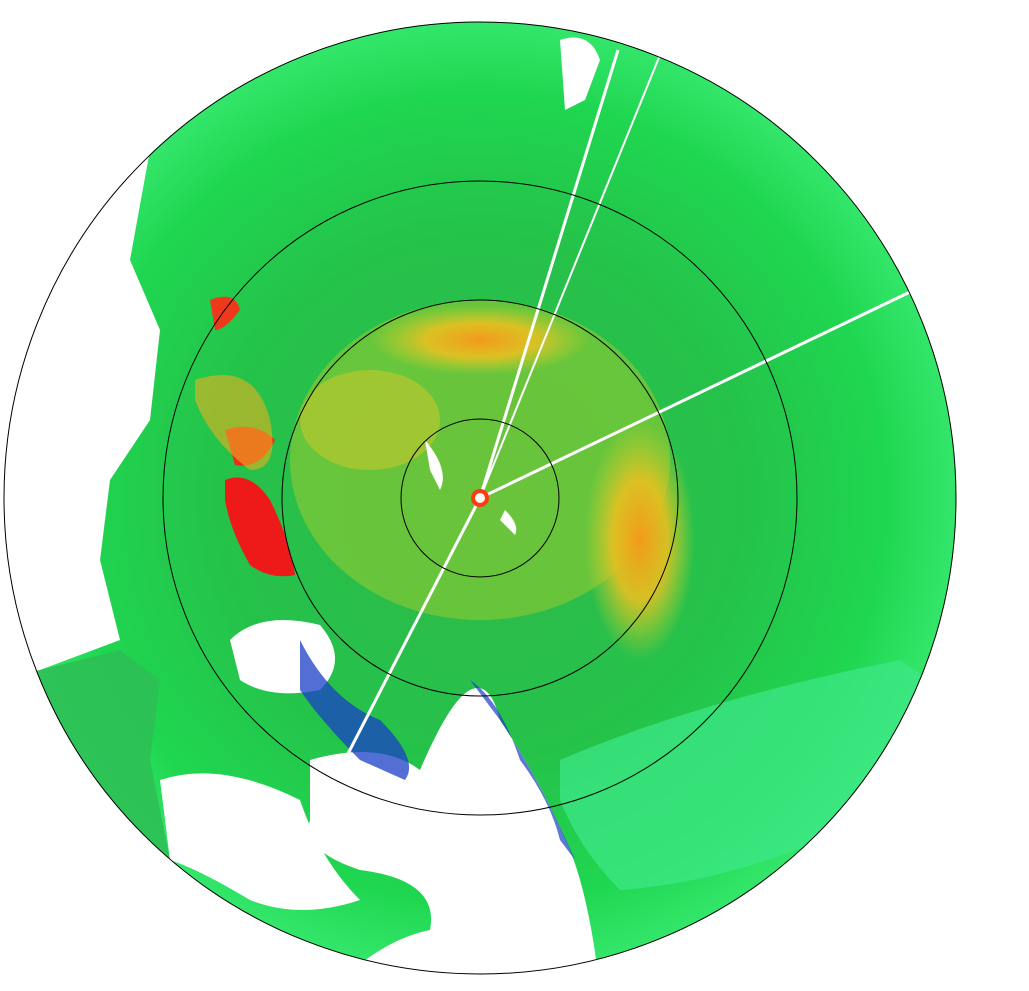 Image resolution: width=1029 pixels, height=991 pixels. I want to click on strong-echo, so click(640, 540).